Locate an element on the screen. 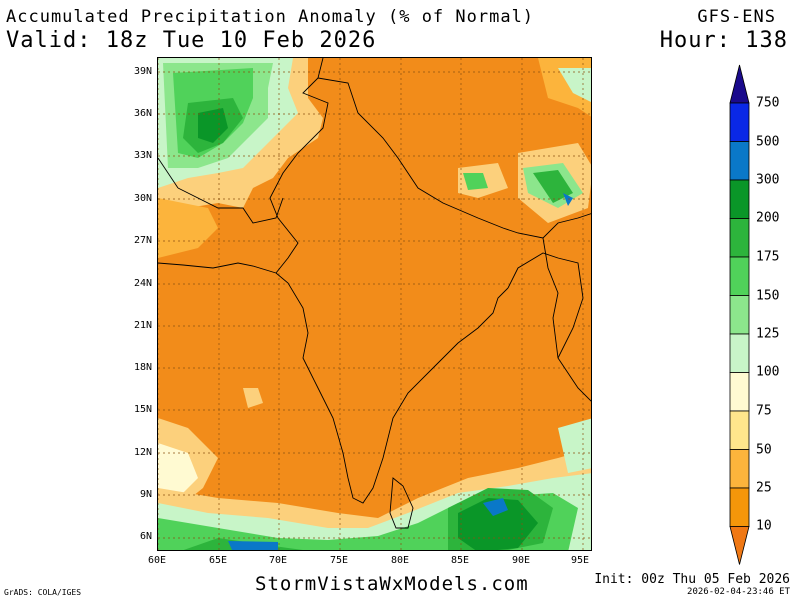 The width and height of the screenshot is (800, 600). lon-label: 90E is located at coordinates (521, 560).